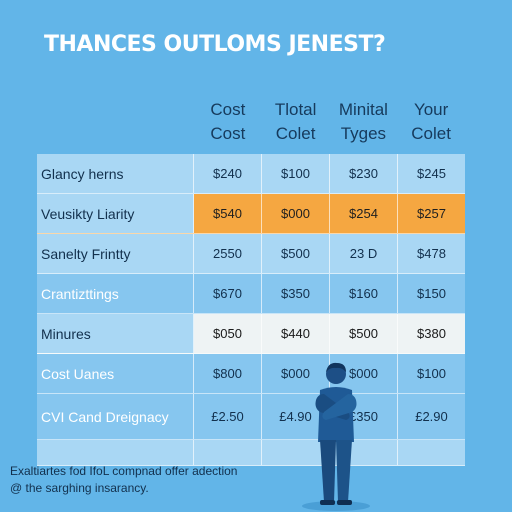 The height and width of the screenshot is (512, 512). I want to click on row-label: Minures, so click(115, 333).